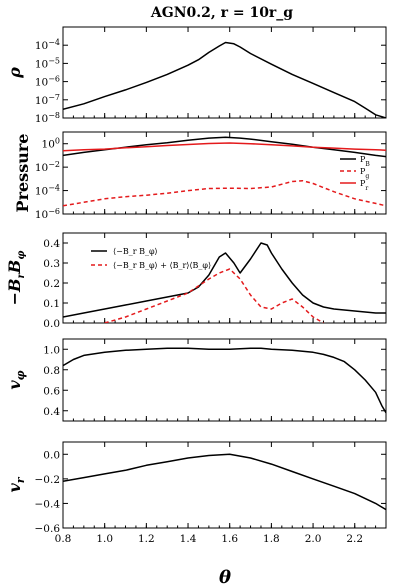 This screenshot has width=407, height=588. What do you see at coordinates (313, 539) in the screenshot?
I see `x-tick-label: 2.0` at bounding box center [313, 539].